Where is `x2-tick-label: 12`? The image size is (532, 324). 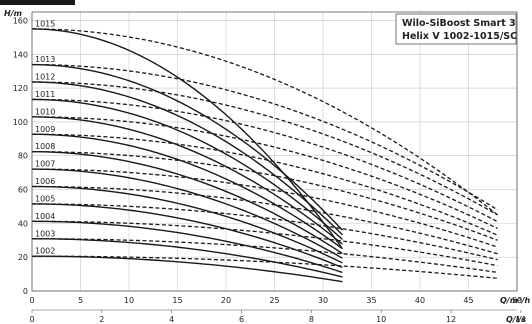
x2-tick-label: 12 is located at coordinates (451, 319).